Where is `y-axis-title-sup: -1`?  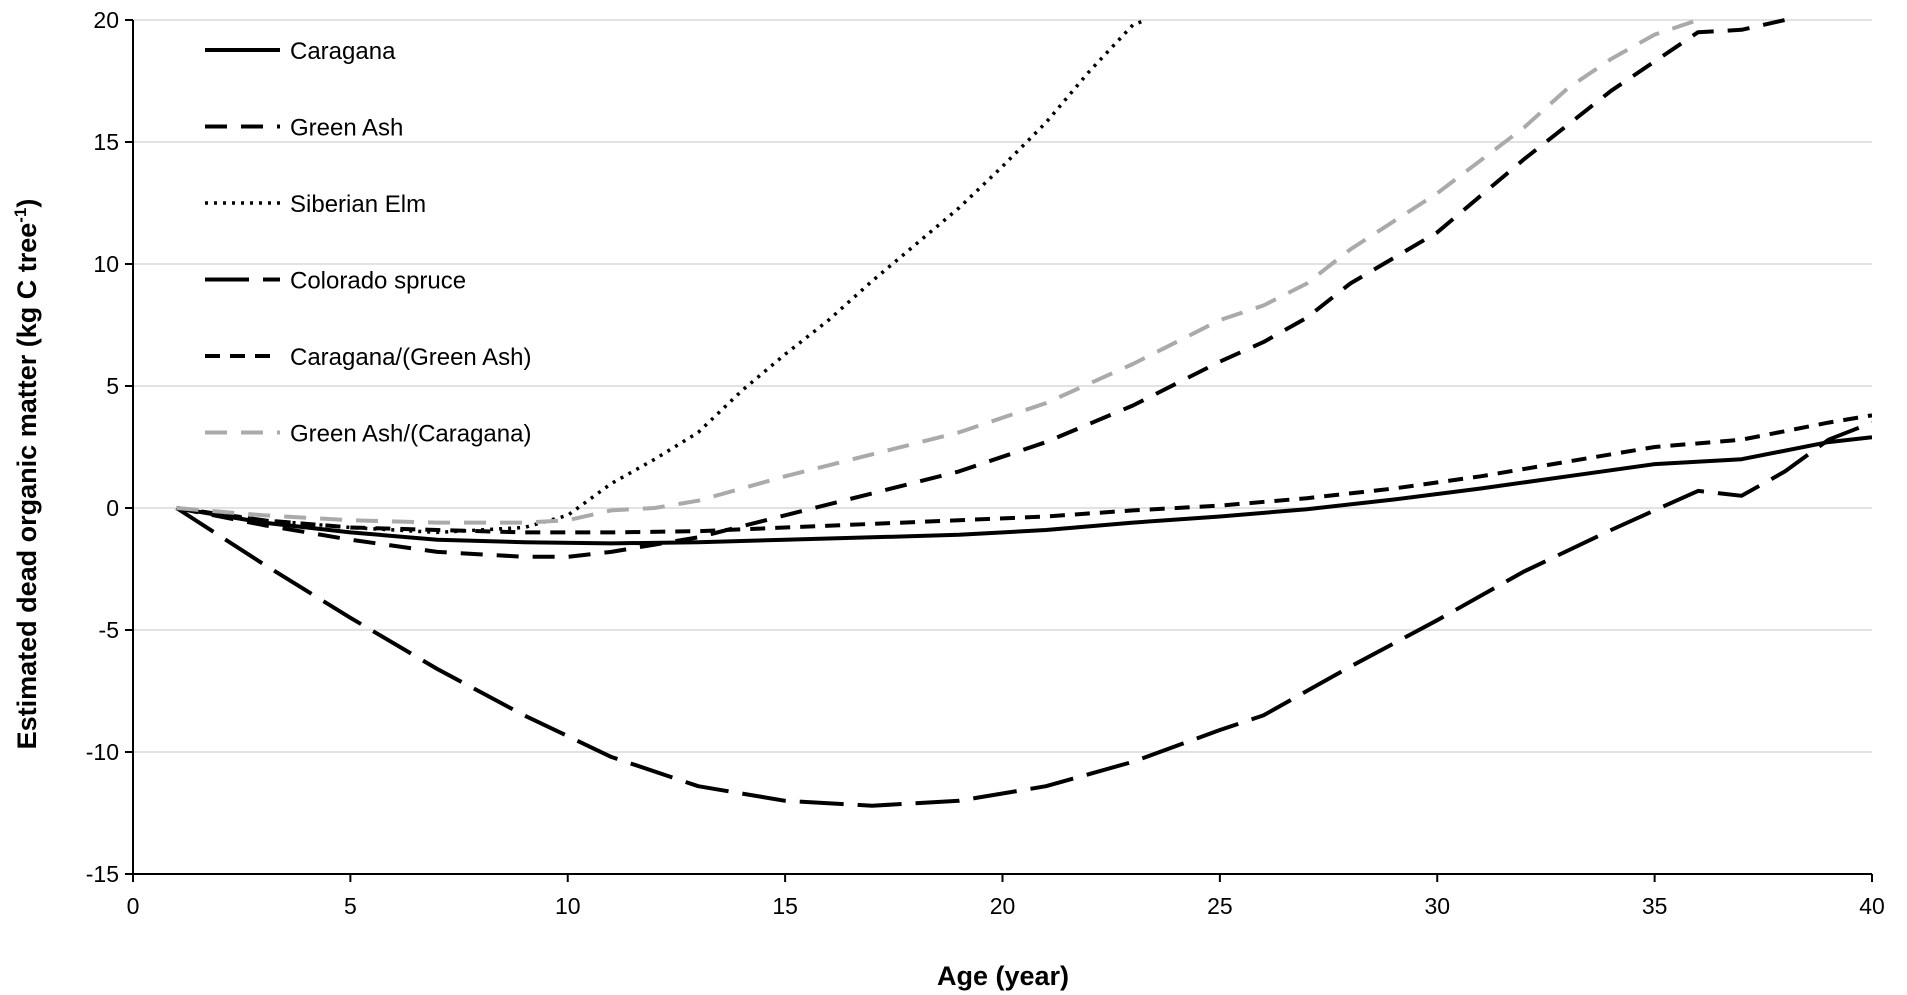 y-axis-title-sup: -1 is located at coordinates (20, 215).